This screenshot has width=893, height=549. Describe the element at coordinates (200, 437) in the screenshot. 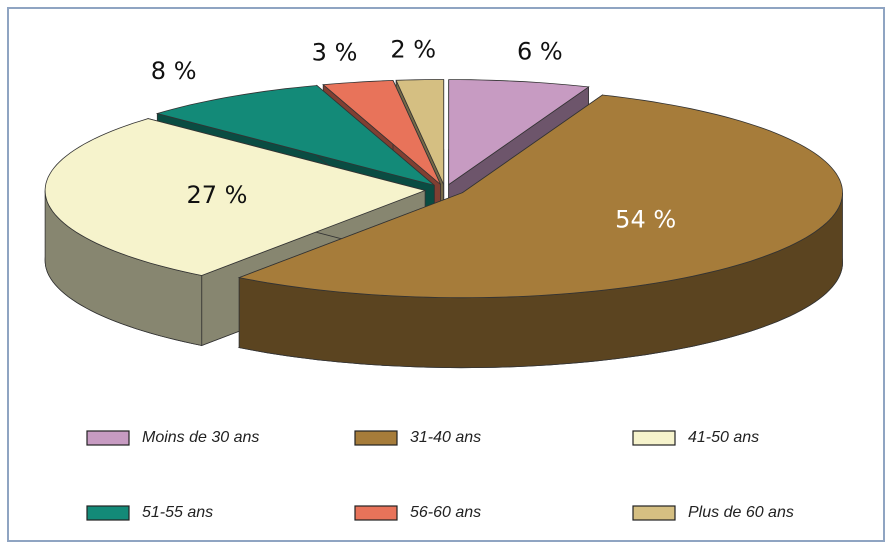

I see `legend-label: Moins de 30 ans` at that location.